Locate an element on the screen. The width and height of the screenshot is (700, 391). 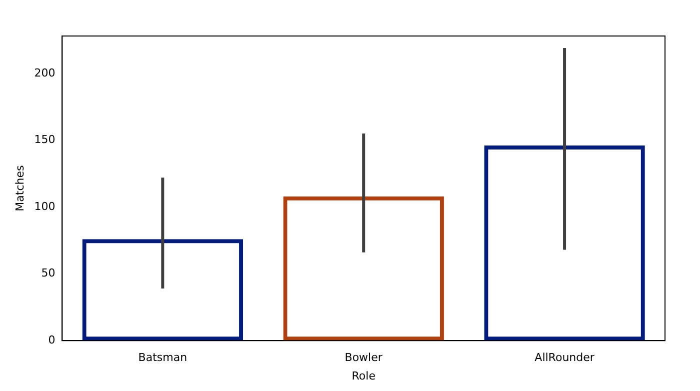
y-axis-title: Matches is located at coordinates (19, 188).